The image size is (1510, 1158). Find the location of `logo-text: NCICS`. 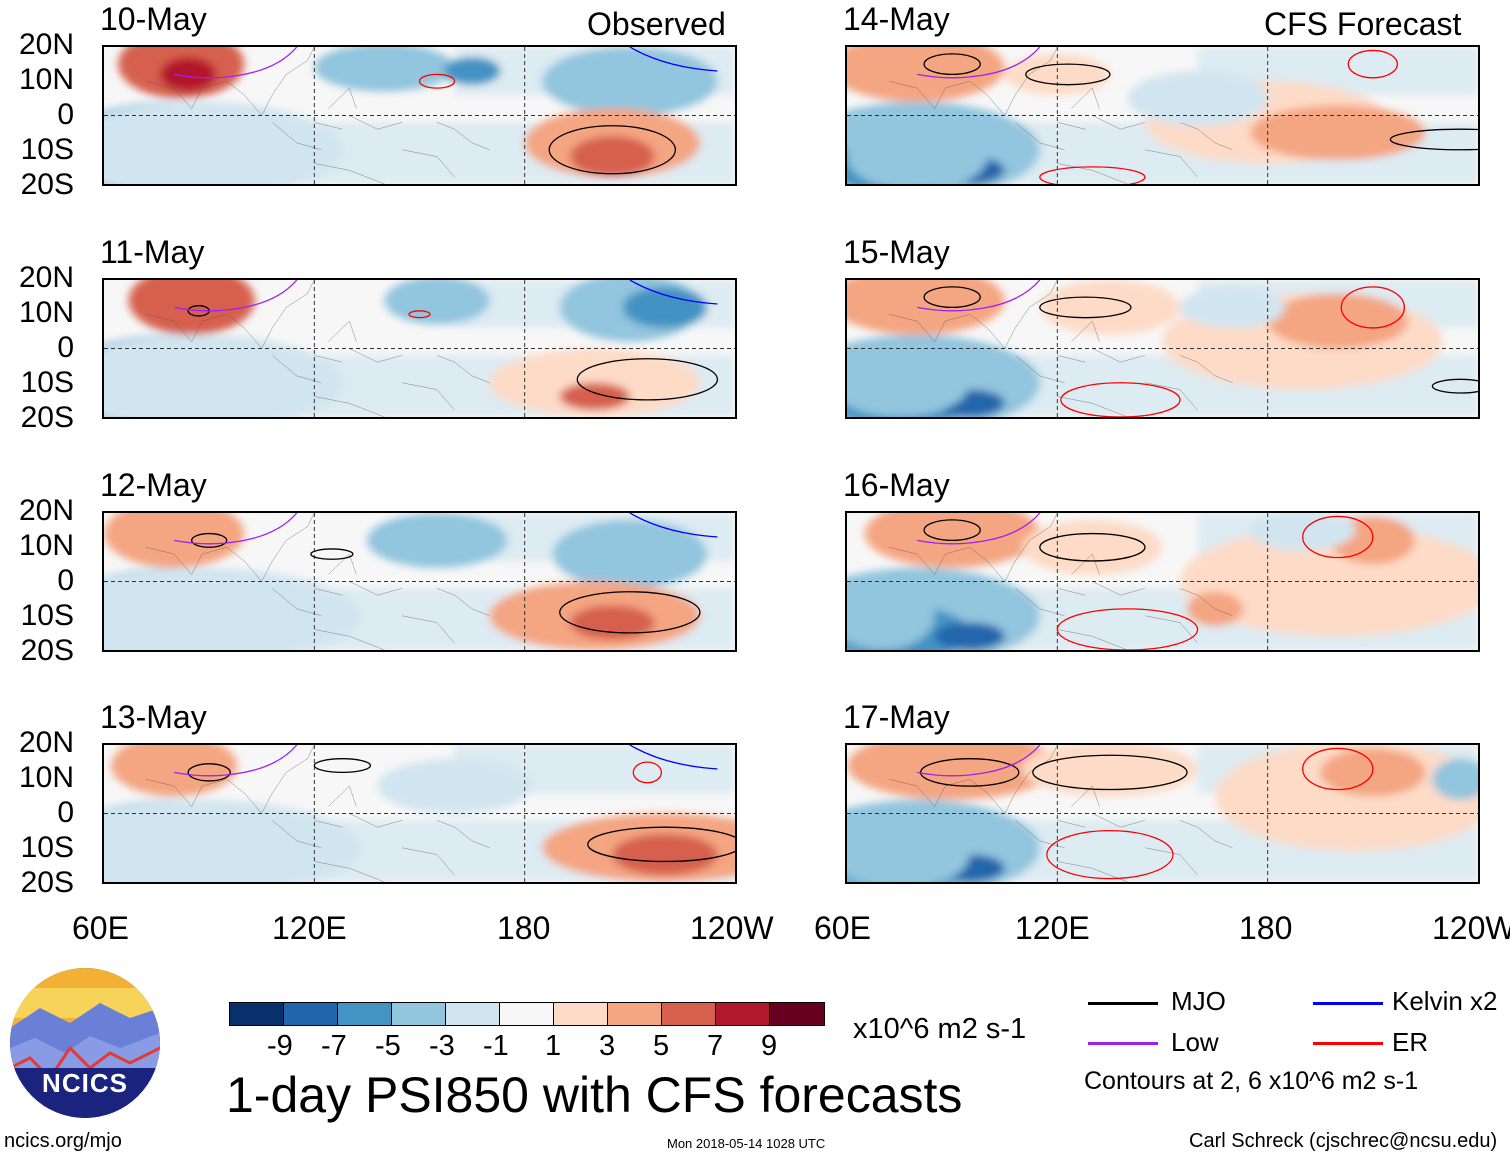

logo-text: NCICS is located at coordinates (85, 1083).